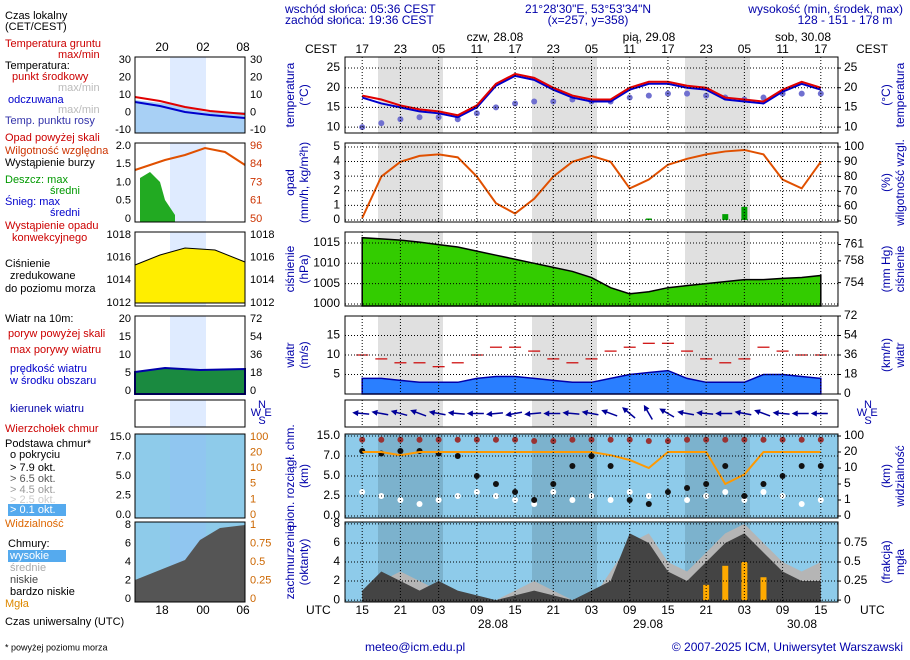 The width and height of the screenshot is (910, 660). Describe the element at coordinates (336, 580) in the screenshot. I see `y-tick-label: 2` at that location.